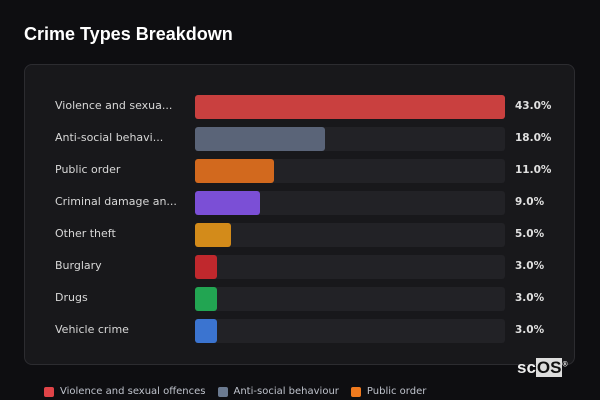 The image size is (600, 400). What do you see at coordinates (530, 202) in the screenshot?
I see `value-label: 9.0%` at bounding box center [530, 202].